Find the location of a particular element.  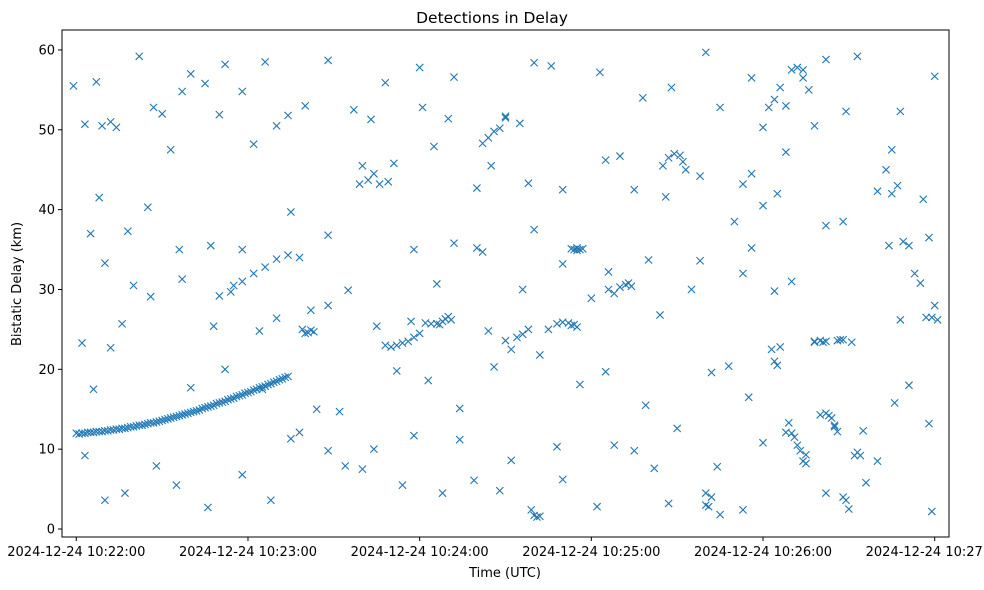

y-tick-label: 20 is located at coordinates (46, 370).